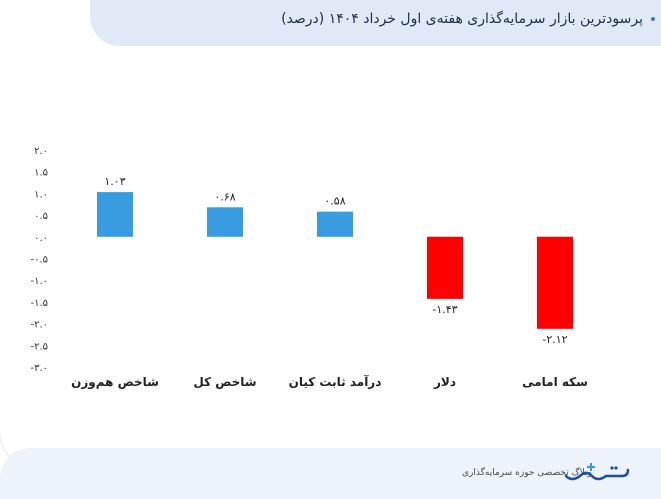  I want to click on y-tick-label: -۳.۰, so click(39, 368).